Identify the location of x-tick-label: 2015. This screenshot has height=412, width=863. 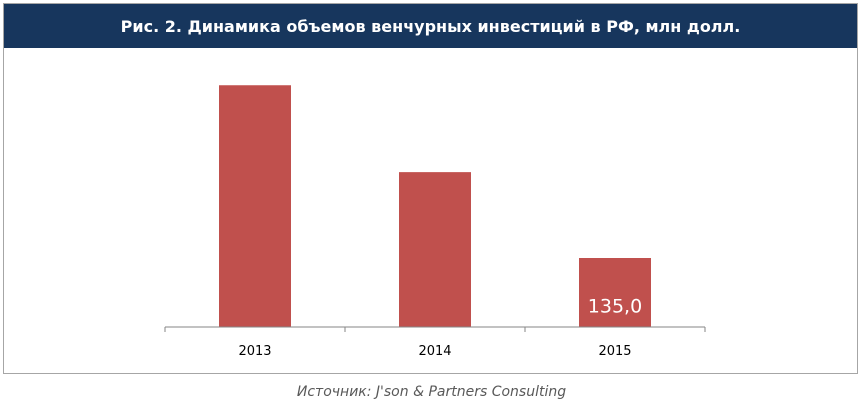
(614, 351).